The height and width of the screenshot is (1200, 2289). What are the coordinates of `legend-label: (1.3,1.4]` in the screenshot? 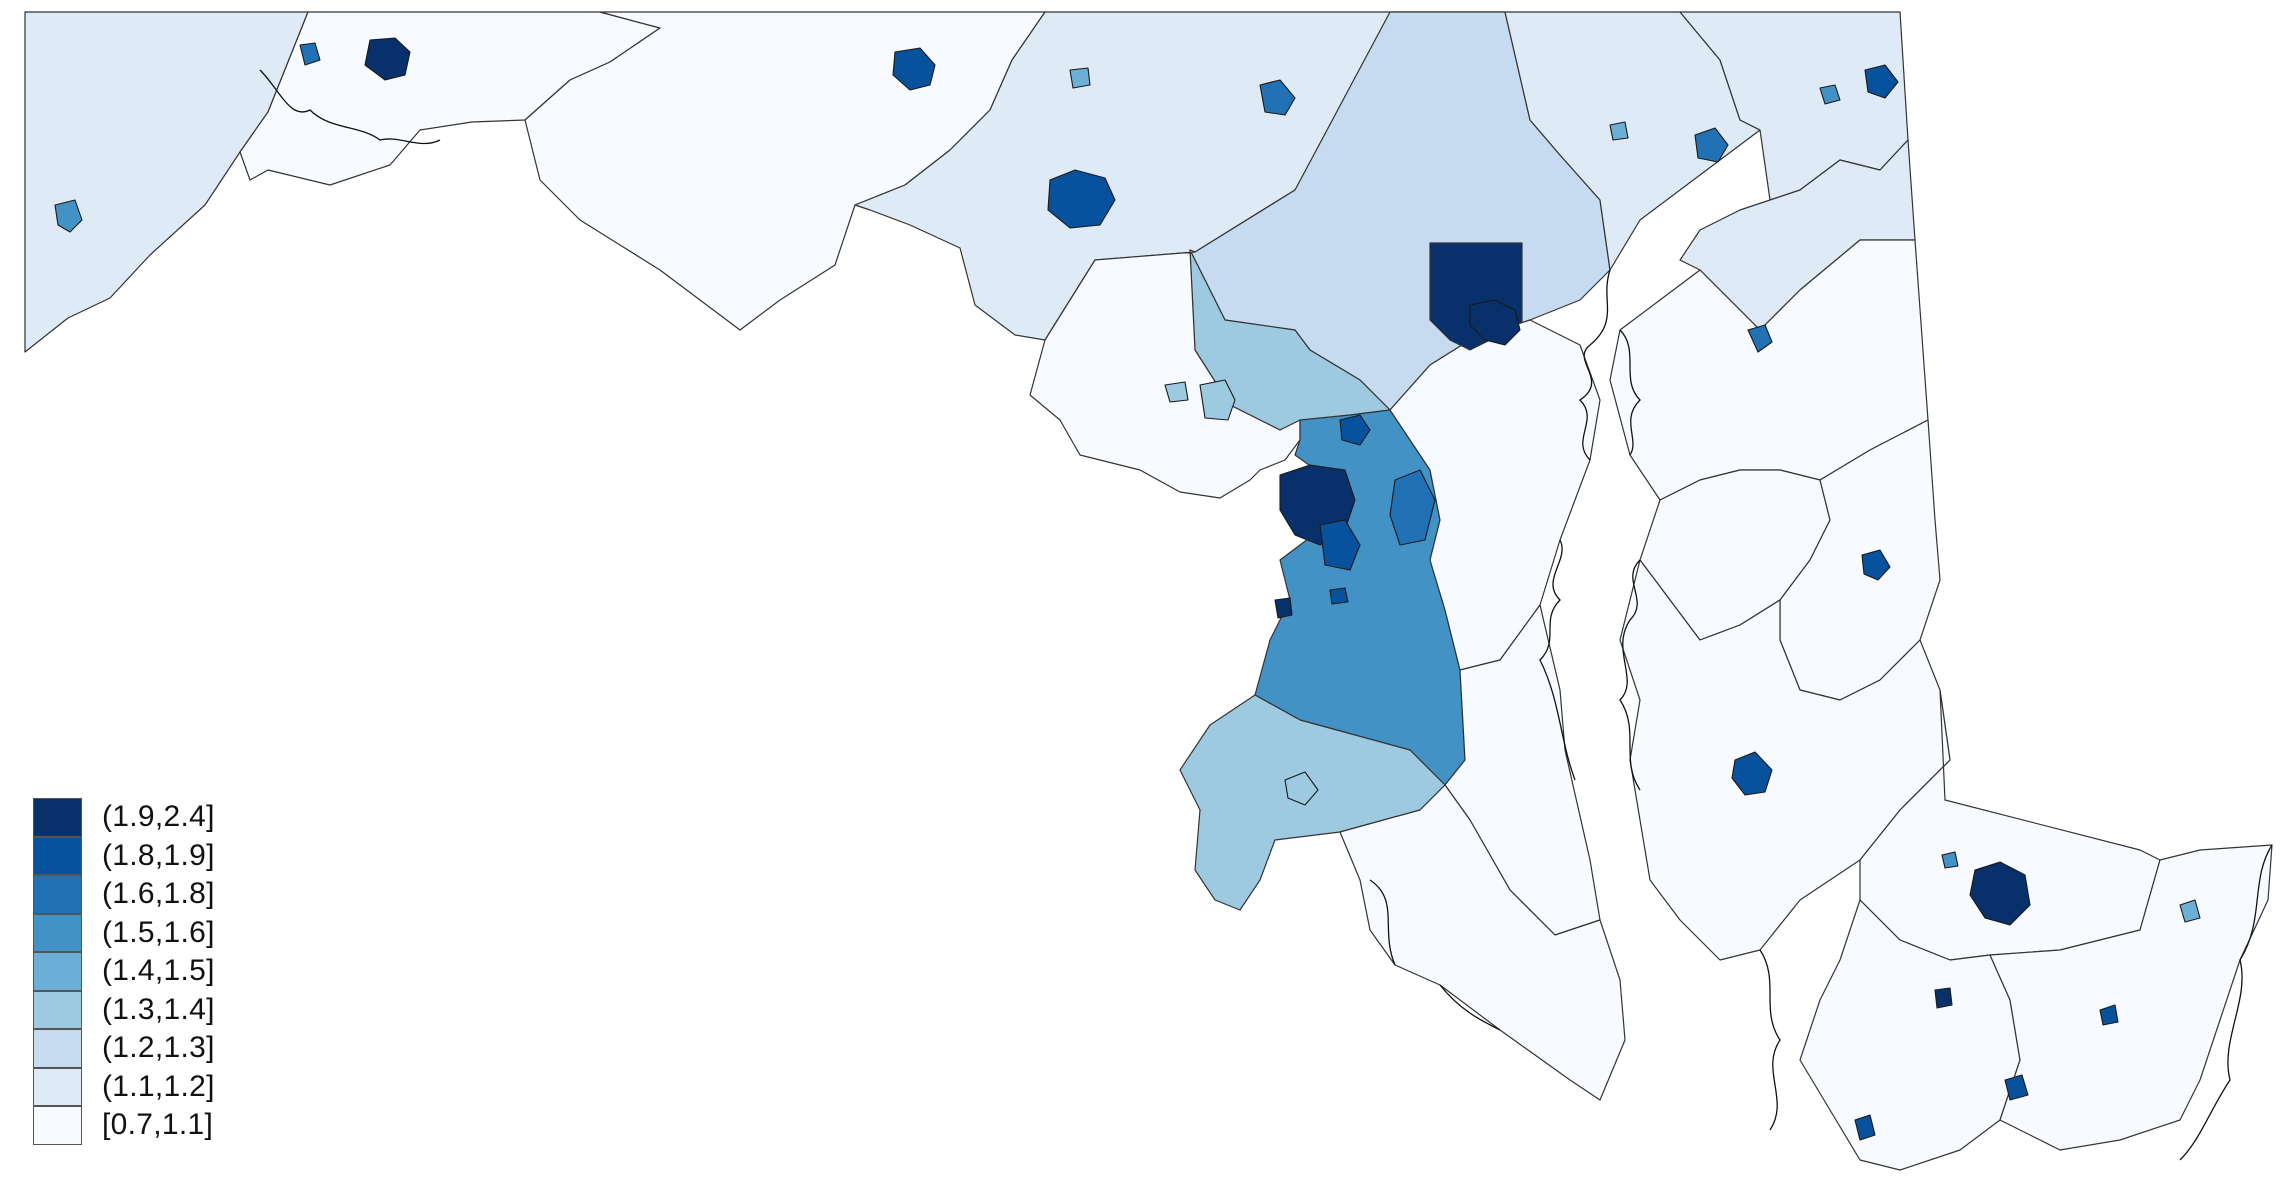 It's located at (158, 1009).